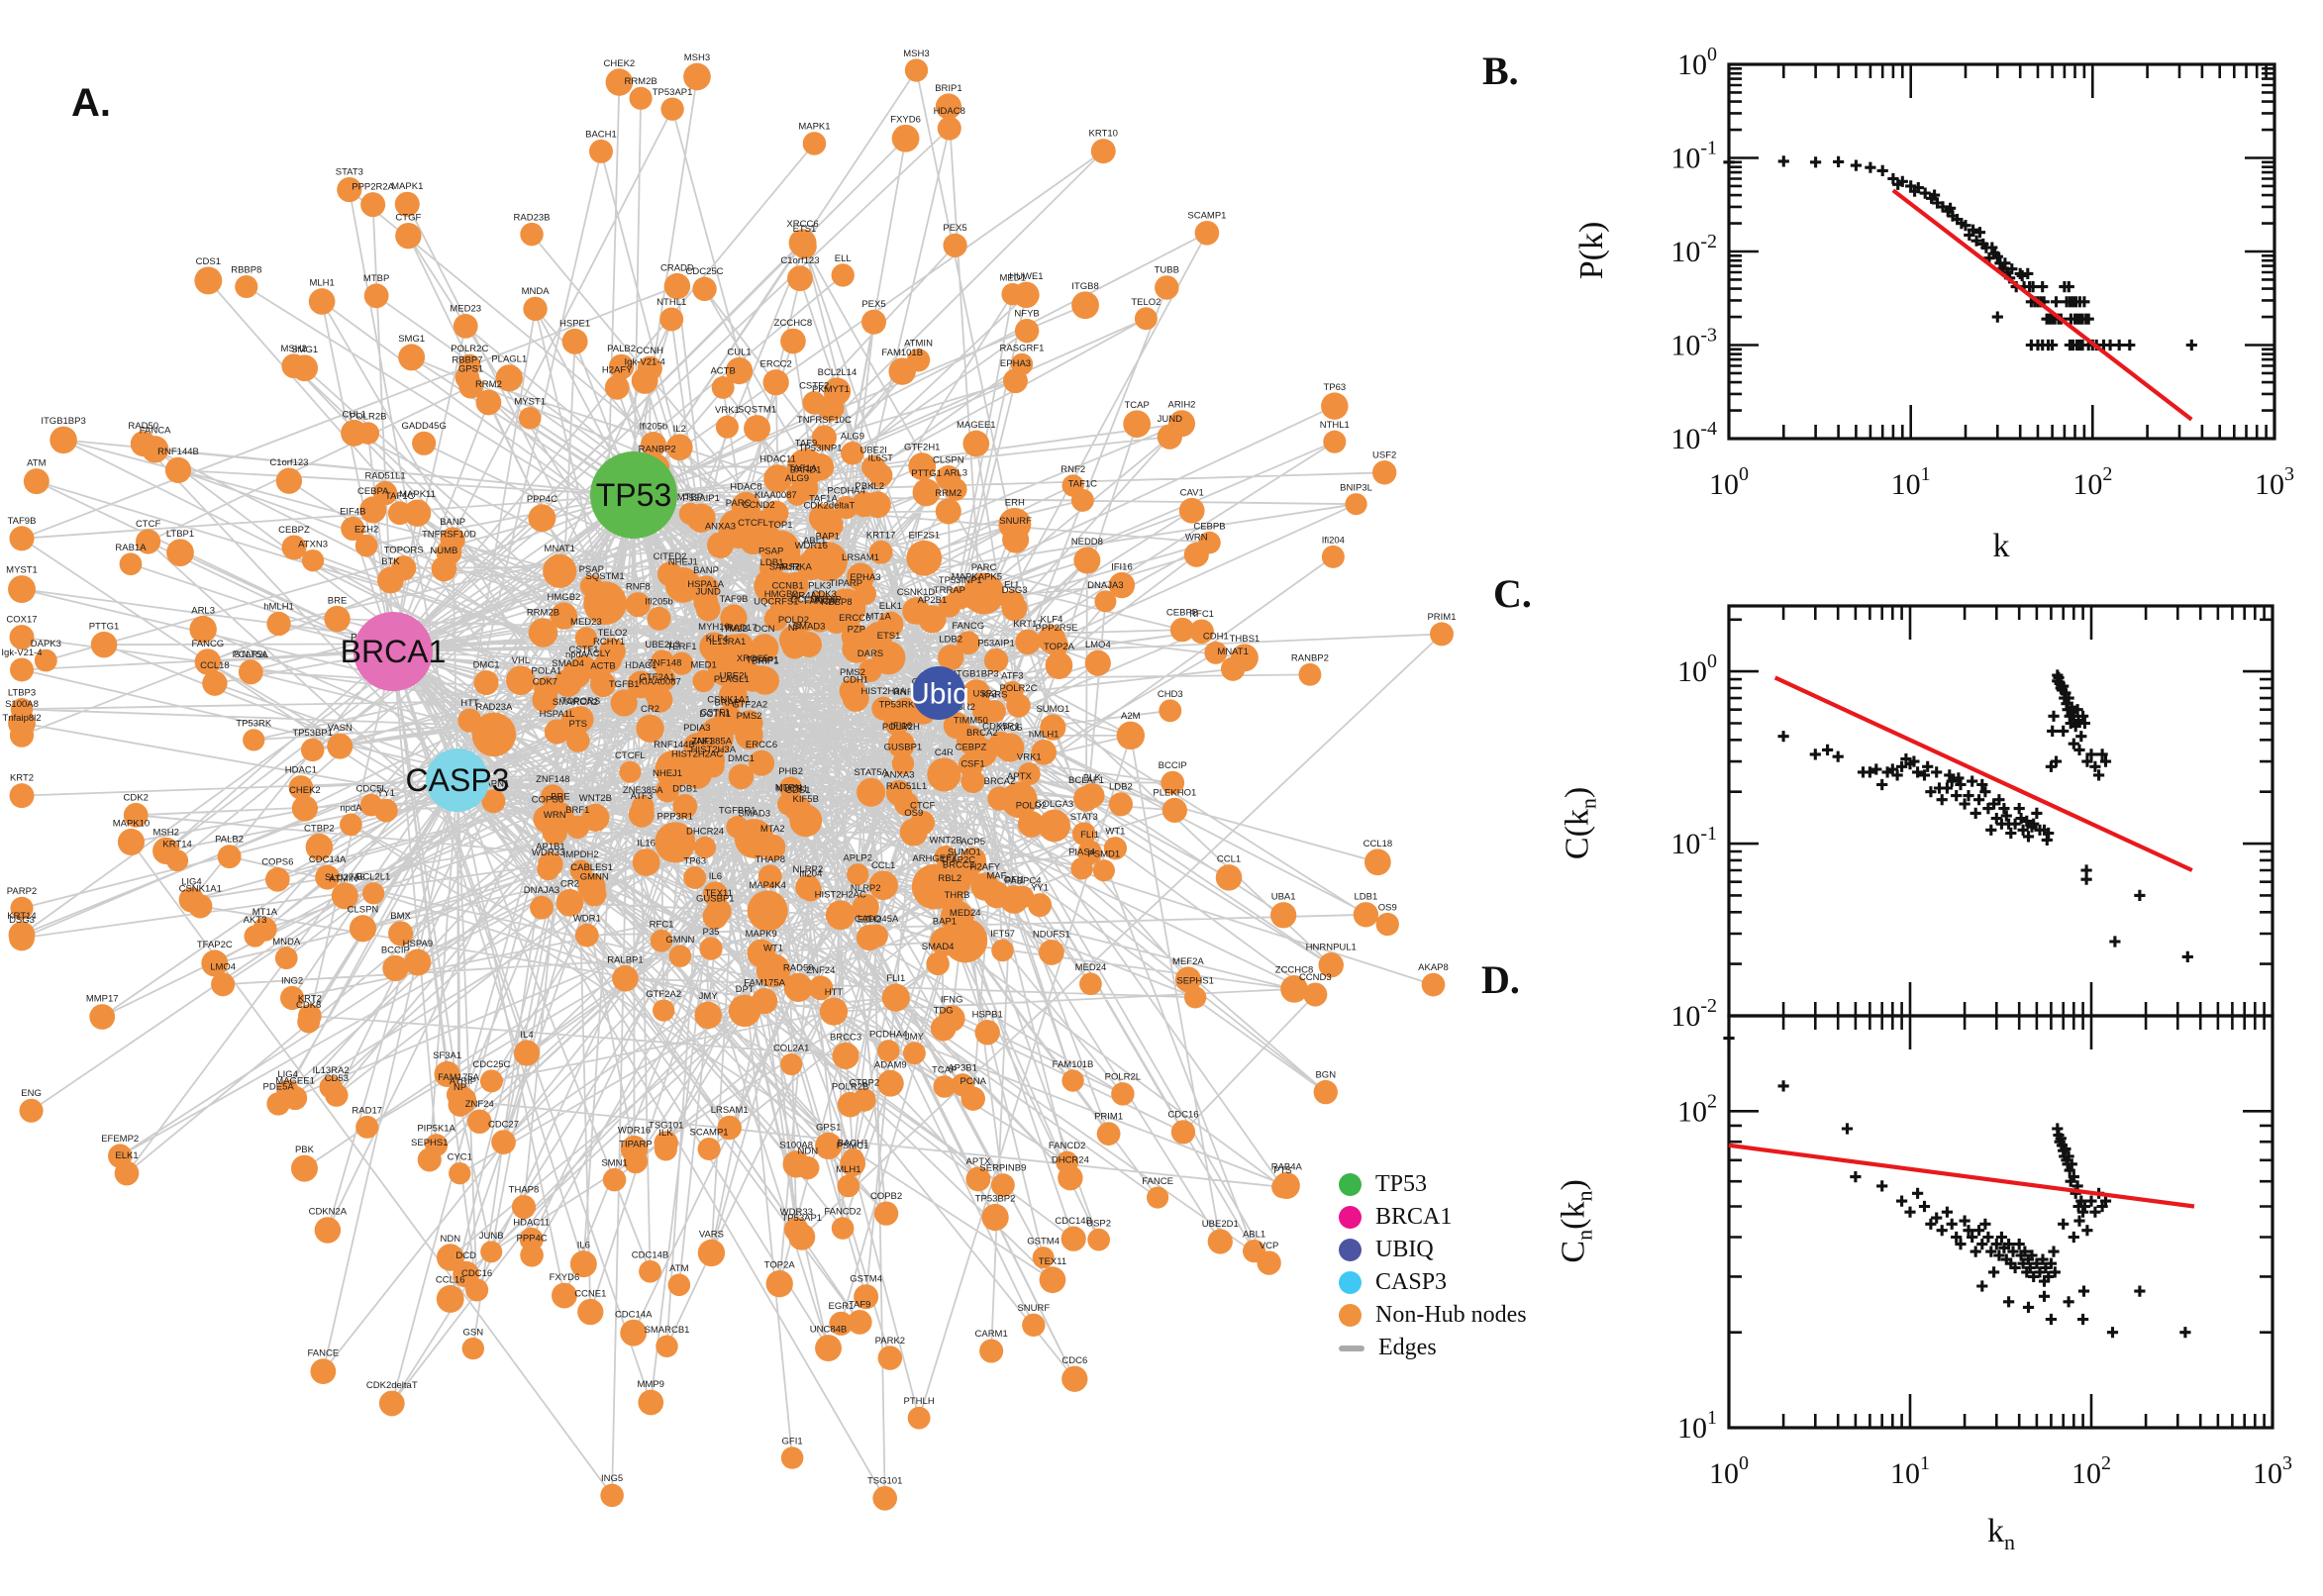 The height and width of the screenshot is (1596, 2323). Describe the element at coordinates (1074, 1221) in the screenshot. I see `node-label: CDC14B` at that location.